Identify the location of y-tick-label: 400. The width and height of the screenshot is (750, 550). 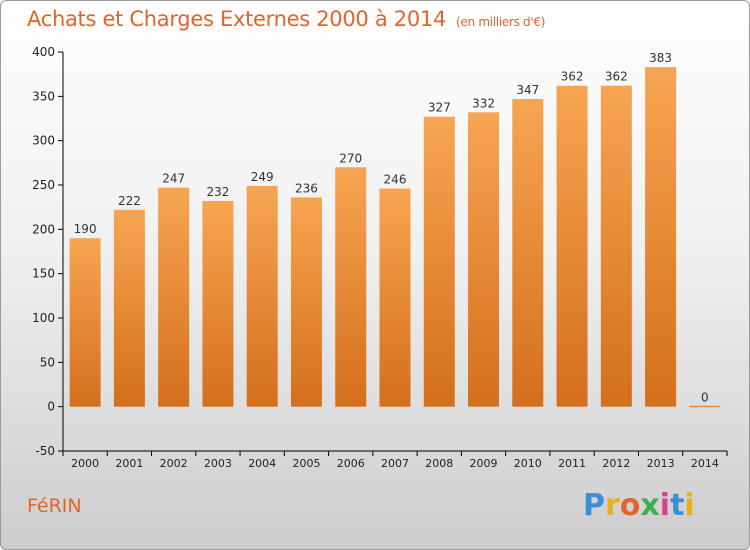
(43, 52).